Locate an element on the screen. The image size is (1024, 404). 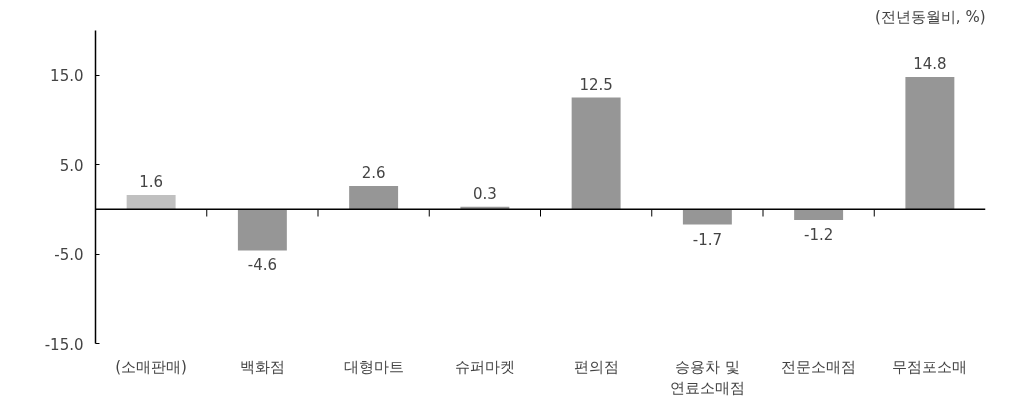
x-tick-label: 대형마트 is located at coordinates (373, 366).